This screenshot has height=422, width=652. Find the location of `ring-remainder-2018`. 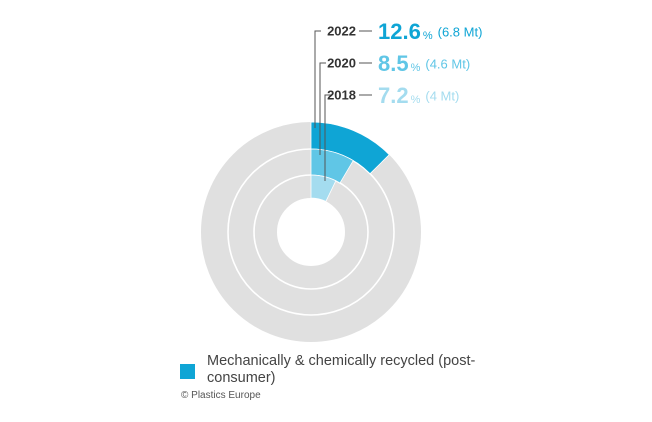

ring-remainder-2018 is located at coordinates (311, 232).